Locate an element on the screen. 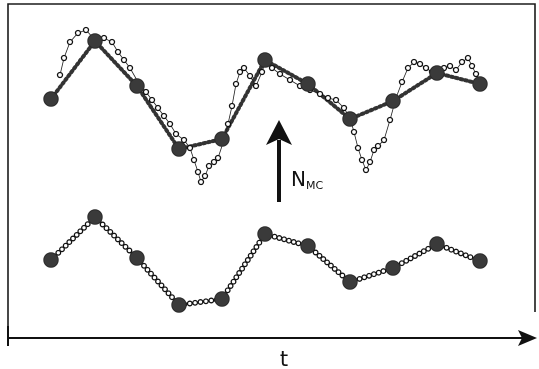  time-axis-arrowhead is located at coordinates (527, 338).